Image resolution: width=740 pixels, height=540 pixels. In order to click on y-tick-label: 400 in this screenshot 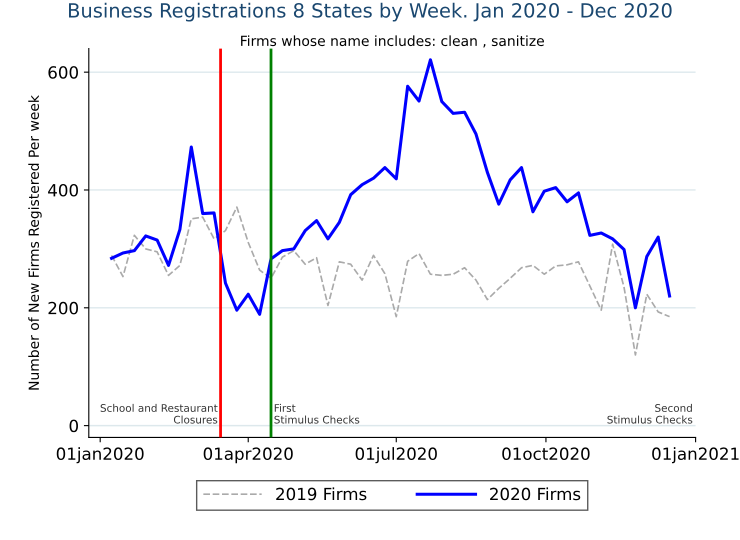, I will do `click(63, 190)`.